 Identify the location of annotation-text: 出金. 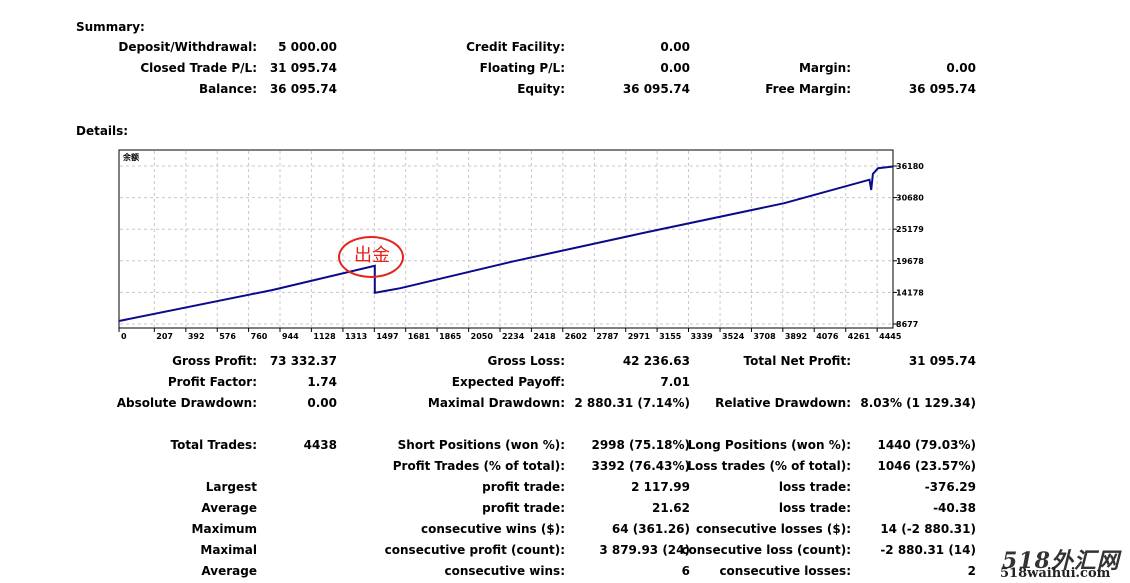
(372, 255).